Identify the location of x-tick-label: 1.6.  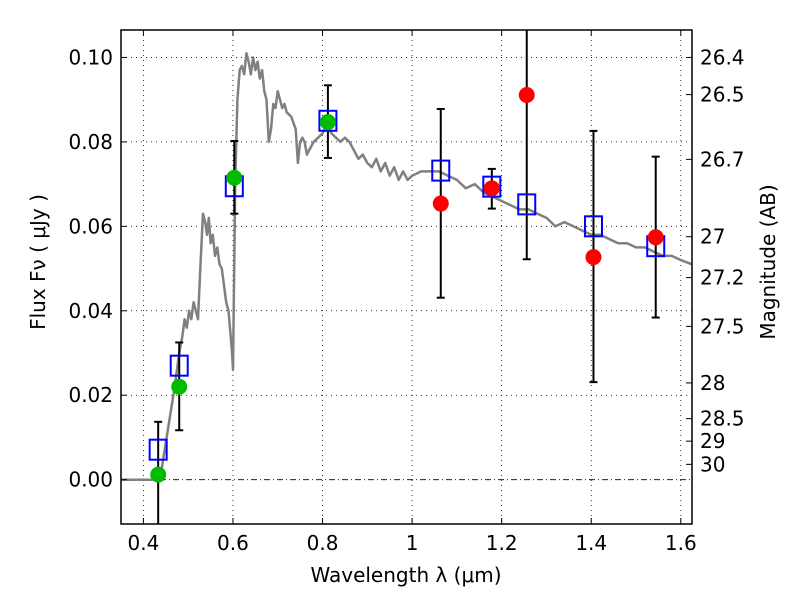
(681, 543).